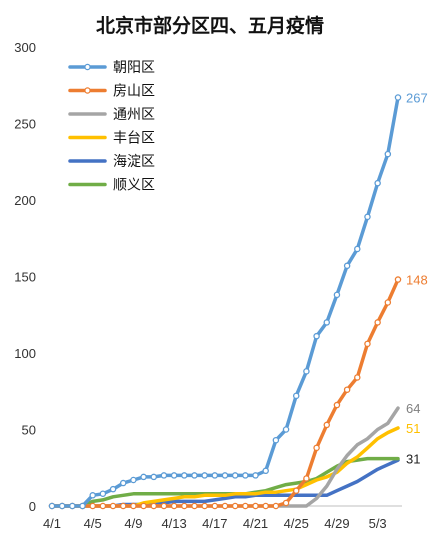  What do you see at coordinates (134, 186) in the screenshot?
I see `legend-label: 顺义区` at bounding box center [134, 186].